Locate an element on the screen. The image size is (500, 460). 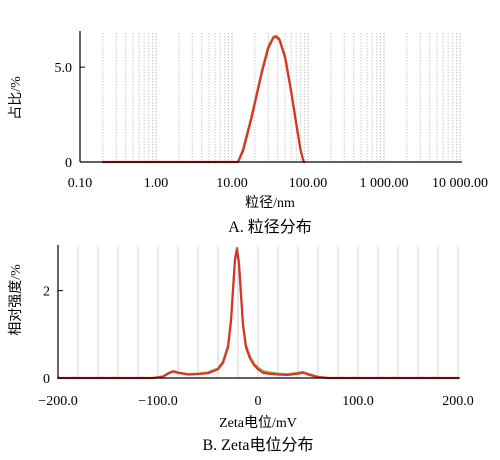
y-tick-label-a: 0 is located at coordinates (68, 163).